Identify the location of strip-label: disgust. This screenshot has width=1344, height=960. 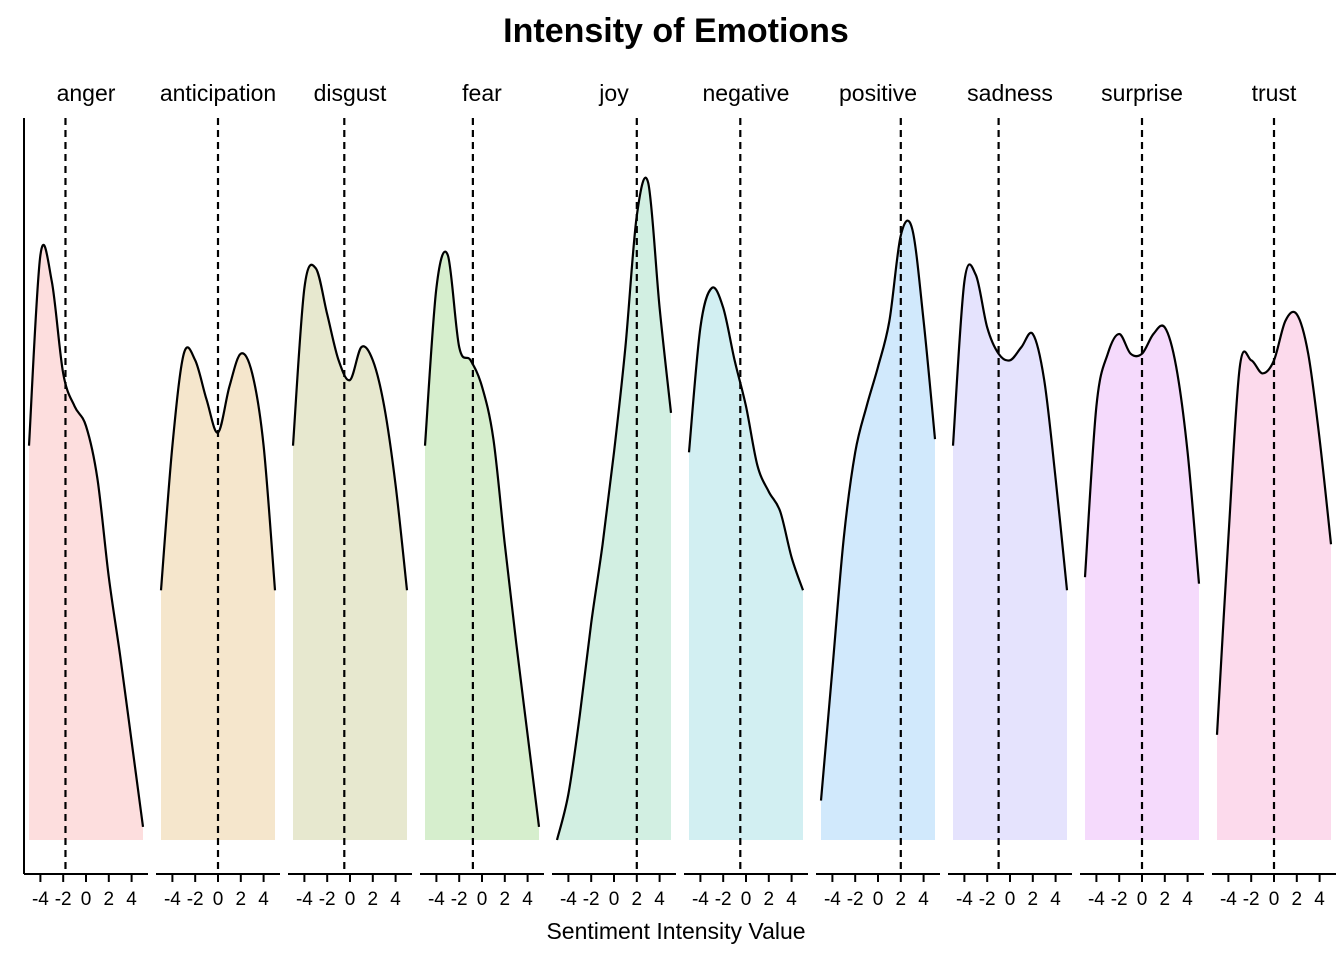
(350, 93).